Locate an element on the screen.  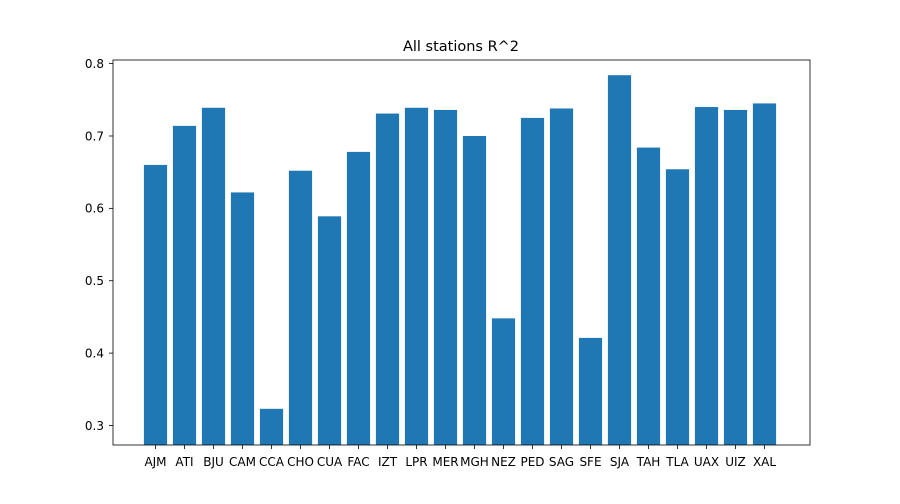
x-tick-label: UAX is located at coordinates (706, 462).